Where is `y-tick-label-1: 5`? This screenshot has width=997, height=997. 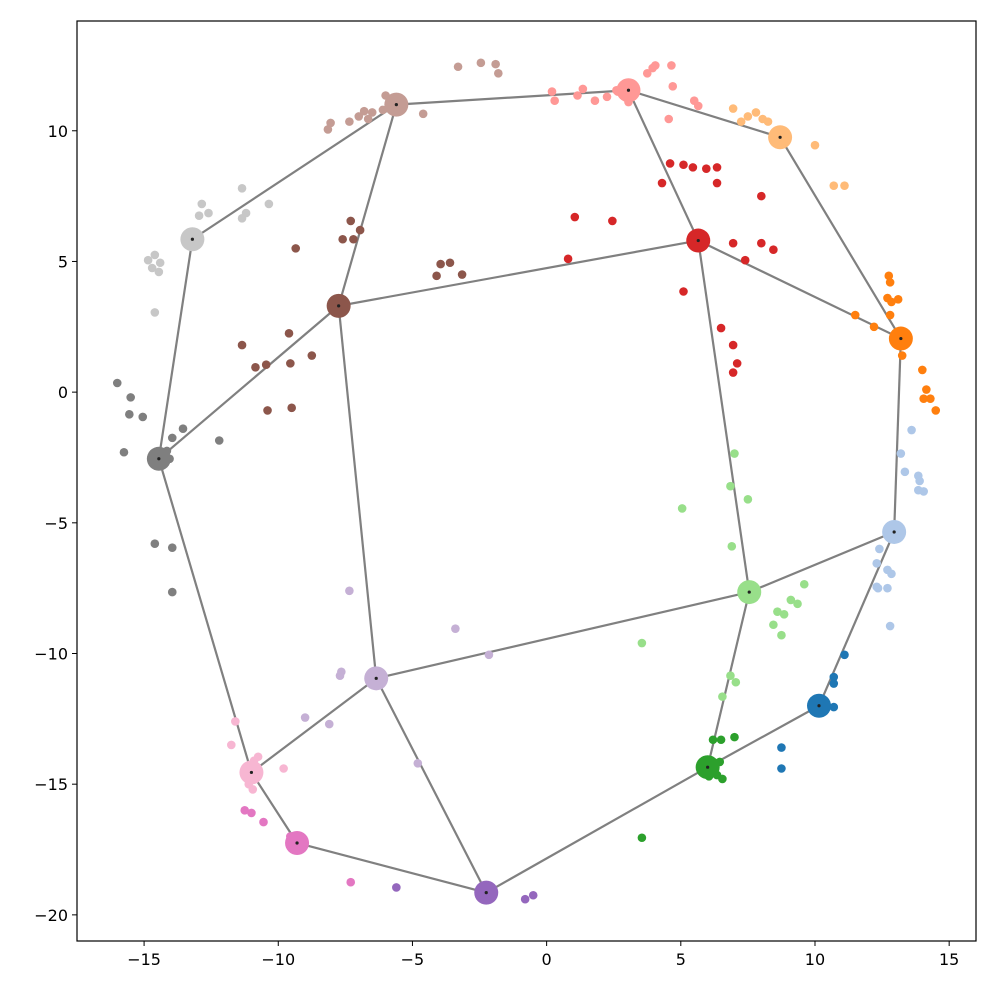 y-tick-label-1: 5 is located at coordinates (63, 261).